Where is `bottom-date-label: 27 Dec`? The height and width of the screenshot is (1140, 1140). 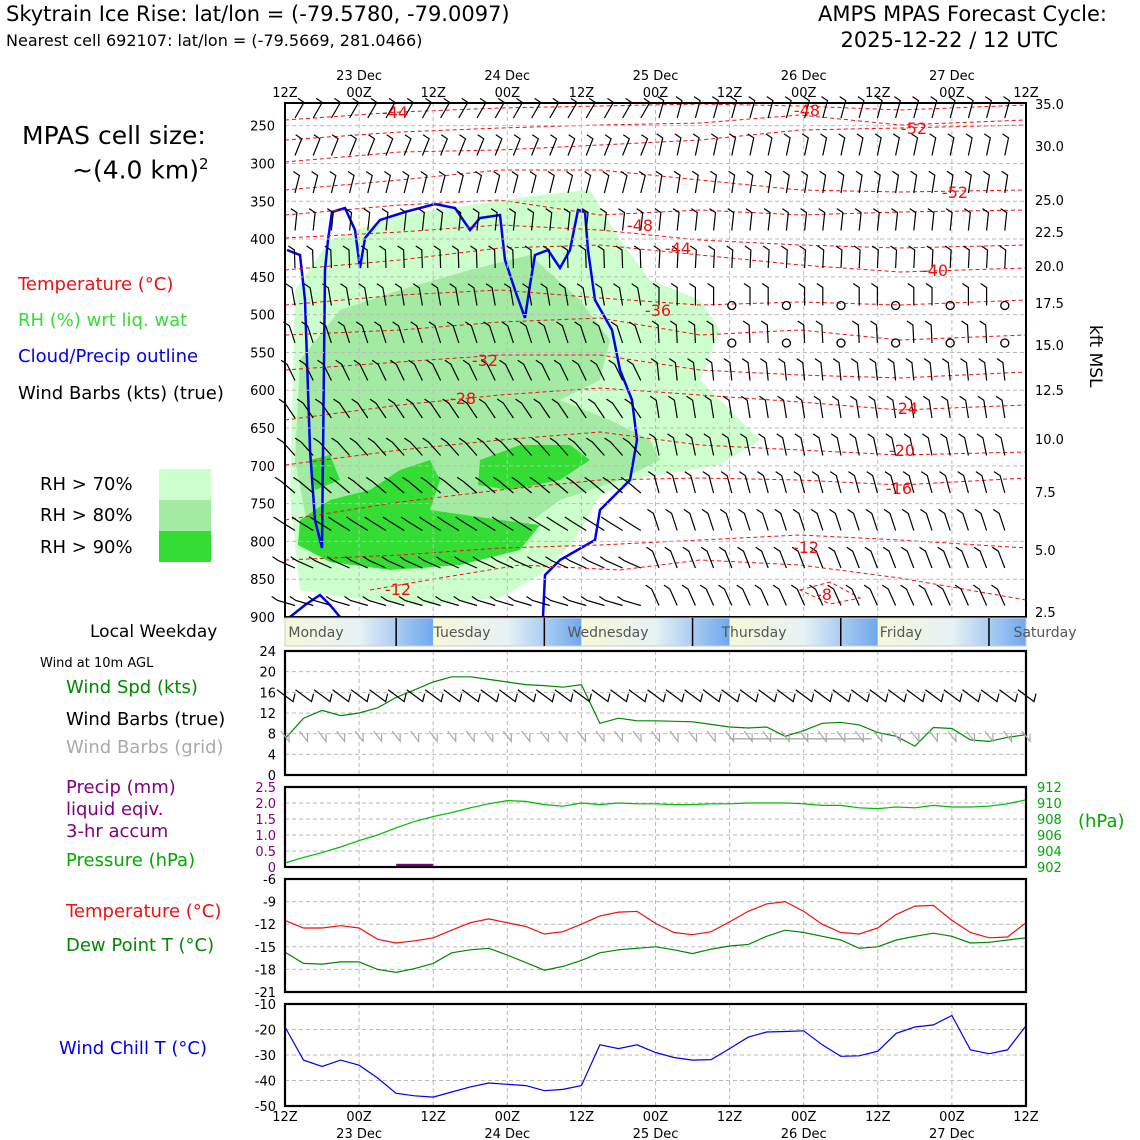 bottom-date-label: 27 Dec is located at coordinates (952, 1133).